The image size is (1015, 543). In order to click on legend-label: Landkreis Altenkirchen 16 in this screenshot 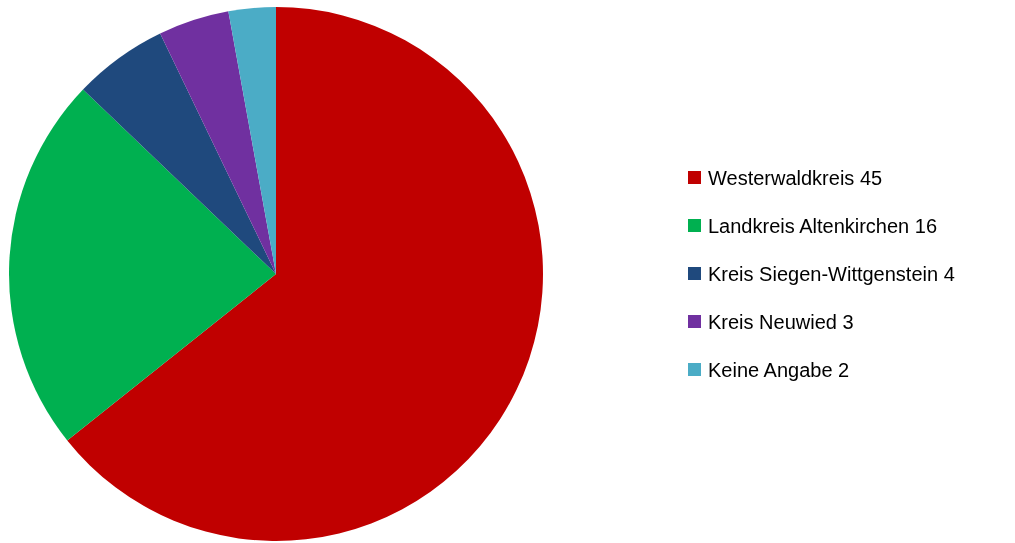, I will do `click(823, 226)`.